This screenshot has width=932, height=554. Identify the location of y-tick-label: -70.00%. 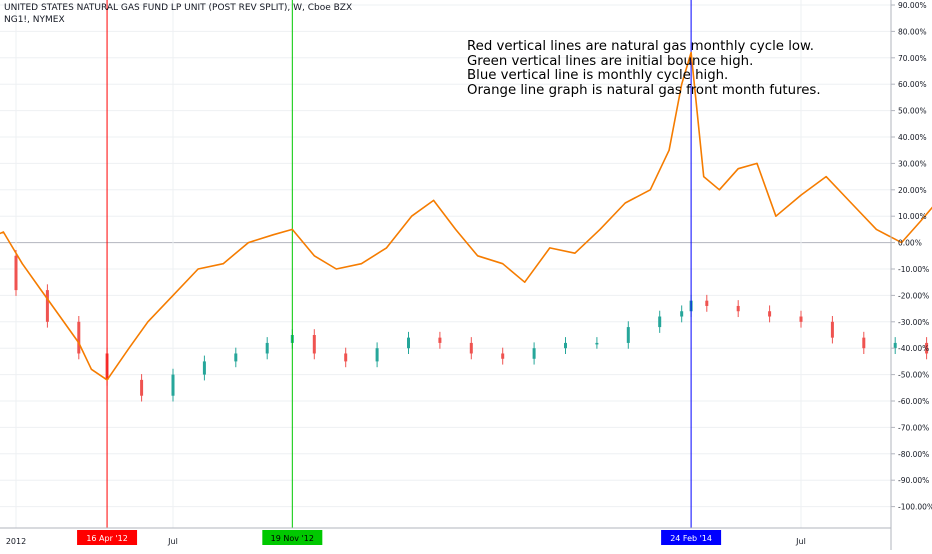
(913, 427).